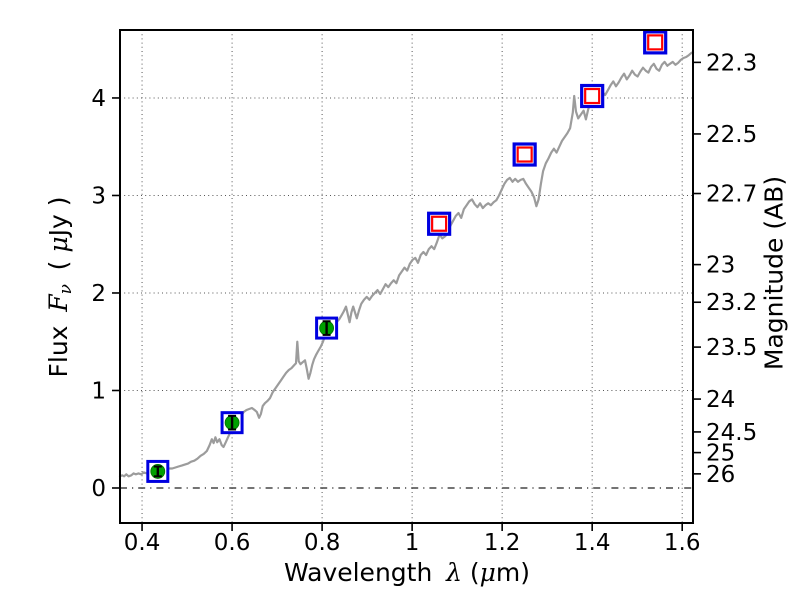  Describe the element at coordinates (720, 475) in the screenshot. I see `y-right-tick-label: 26` at that location.